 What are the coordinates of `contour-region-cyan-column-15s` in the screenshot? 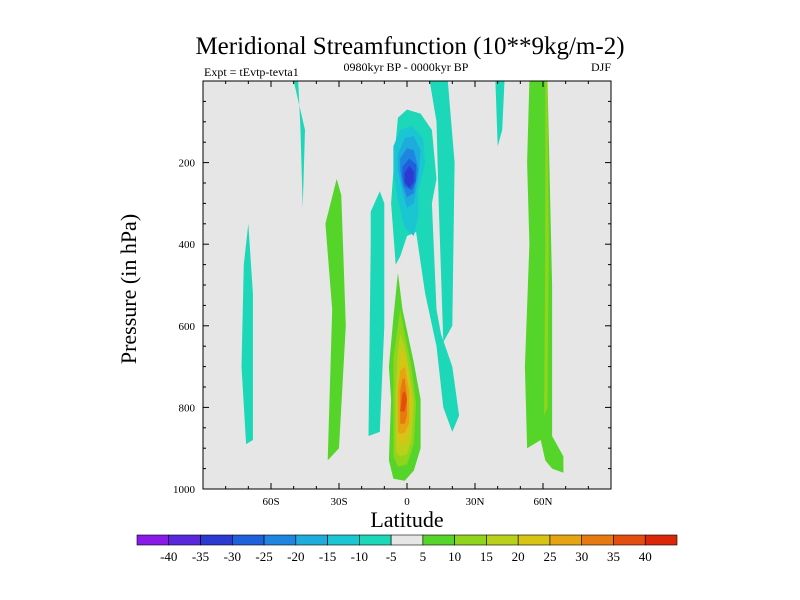 It's located at (376, 313).